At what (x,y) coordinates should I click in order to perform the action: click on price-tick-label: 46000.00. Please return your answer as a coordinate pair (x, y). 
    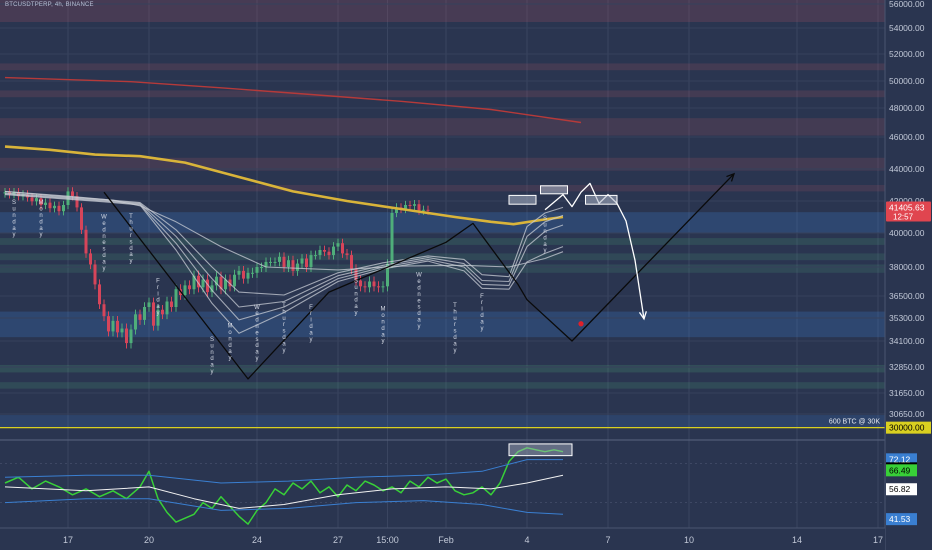
    Looking at the image, I should click on (907, 137).